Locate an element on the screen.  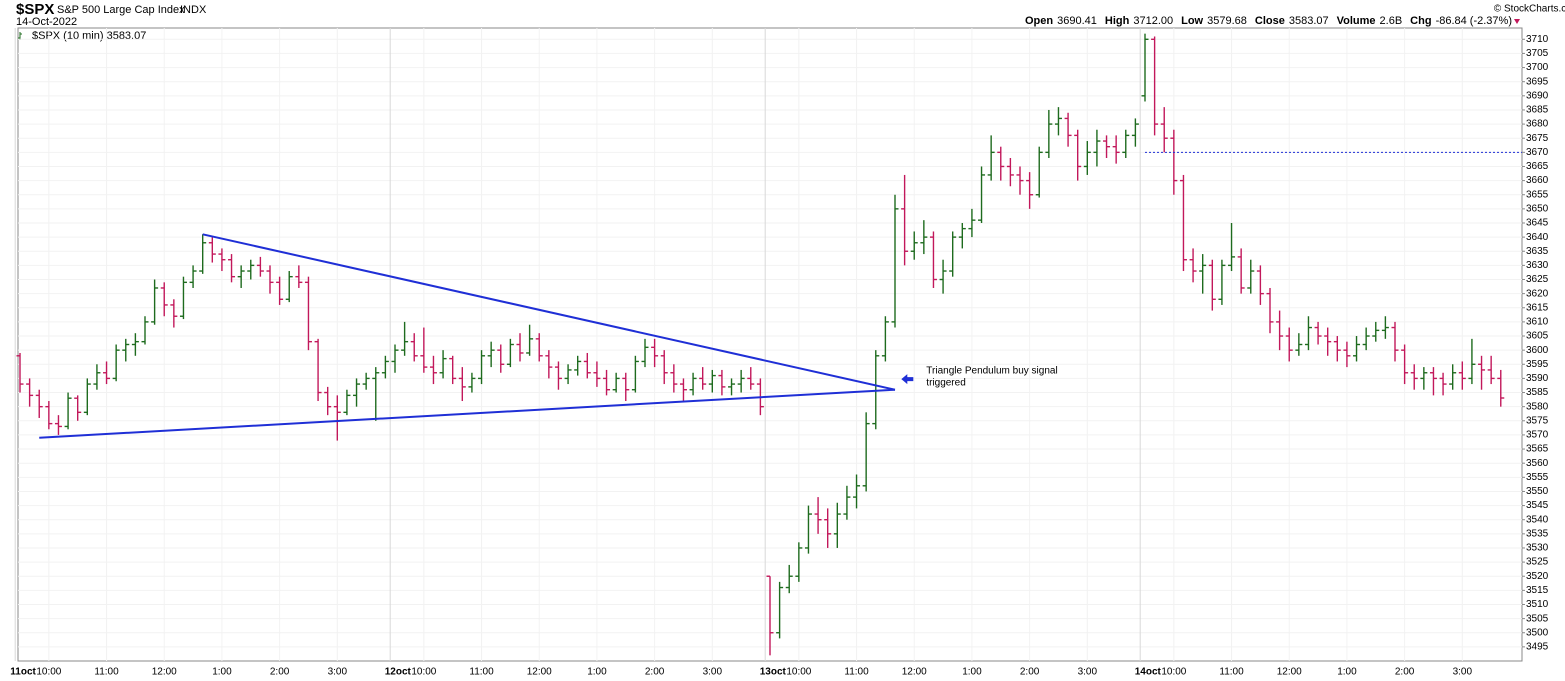
y-tick-label: 3650 is located at coordinates (1537, 208).